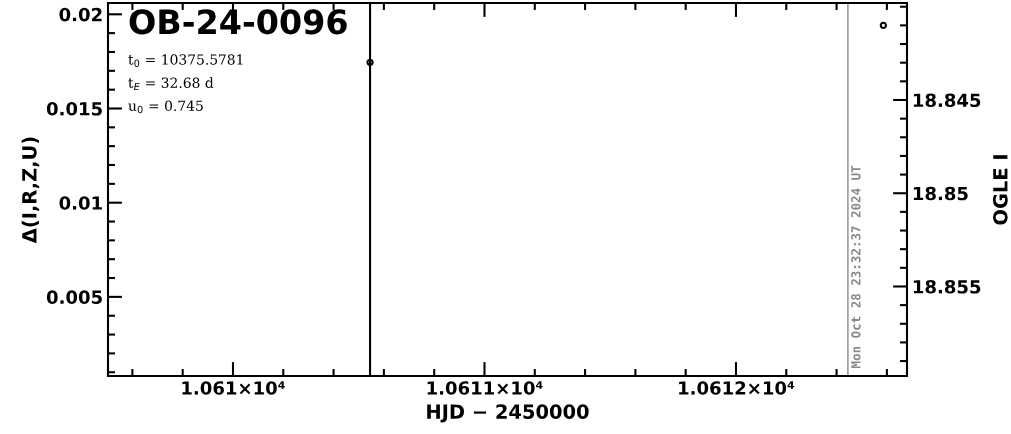  Describe the element at coordinates (947, 100) in the screenshot. I see `y2-tick-label: 18.845` at that location.